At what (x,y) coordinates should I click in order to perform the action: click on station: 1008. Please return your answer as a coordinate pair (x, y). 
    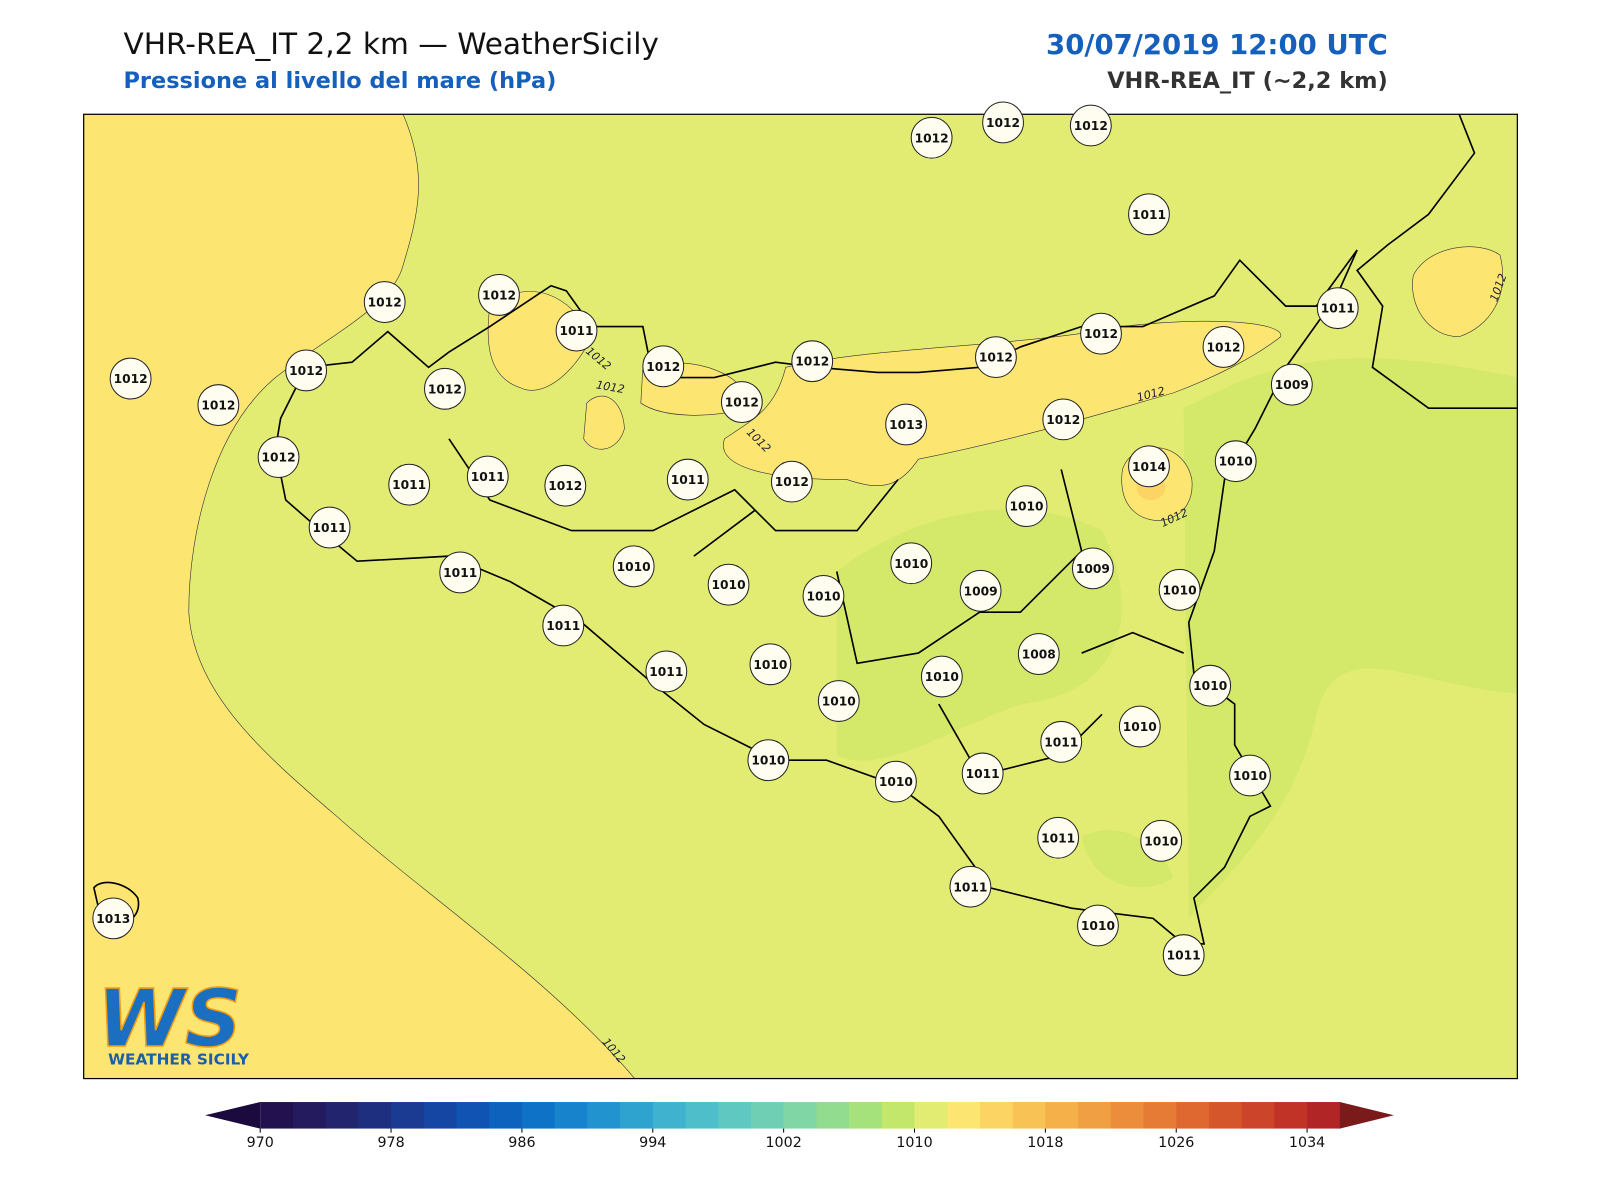
    Looking at the image, I should click on (1038, 654).